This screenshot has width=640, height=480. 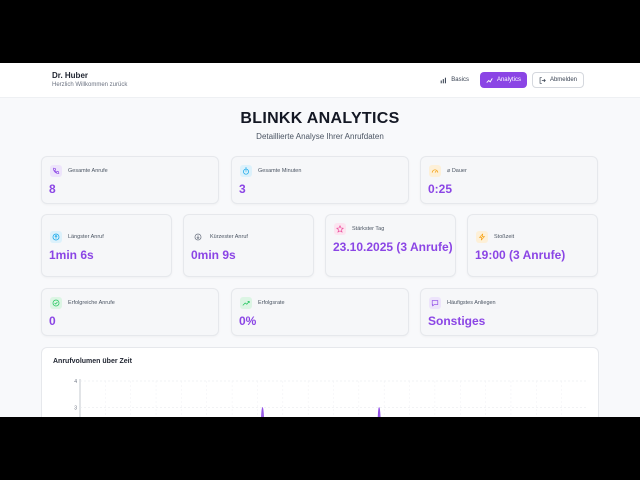 What do you see at coordinates (520, 255) in the screenshot?
I see `stat-value: 19:00 (3 Anrufe)` at bounding box center [520, 255].